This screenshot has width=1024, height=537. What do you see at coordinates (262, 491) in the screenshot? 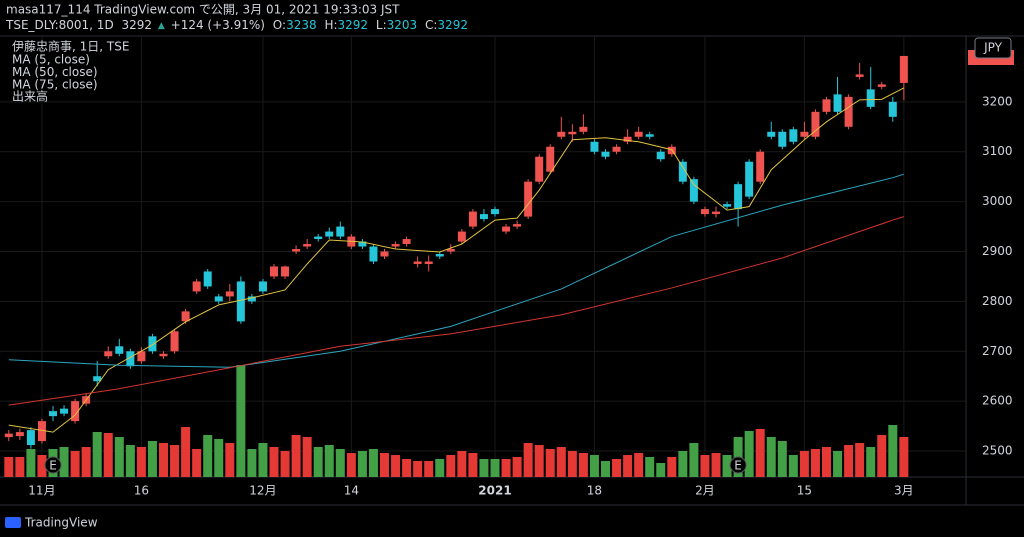
I see `x-tick-label: 12月` at bounding box center [262, 491].